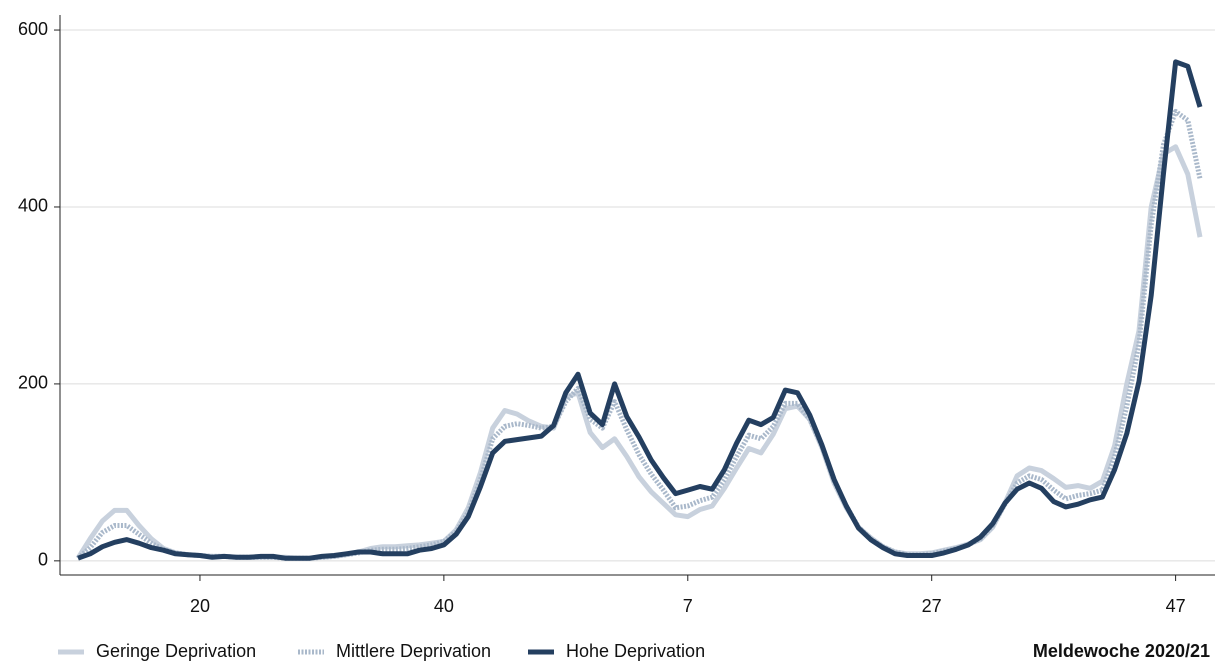  Describe the element at coordinates (176, 651) in the screenshot. I see `legend-label: Geringe Deprivation` at that location.